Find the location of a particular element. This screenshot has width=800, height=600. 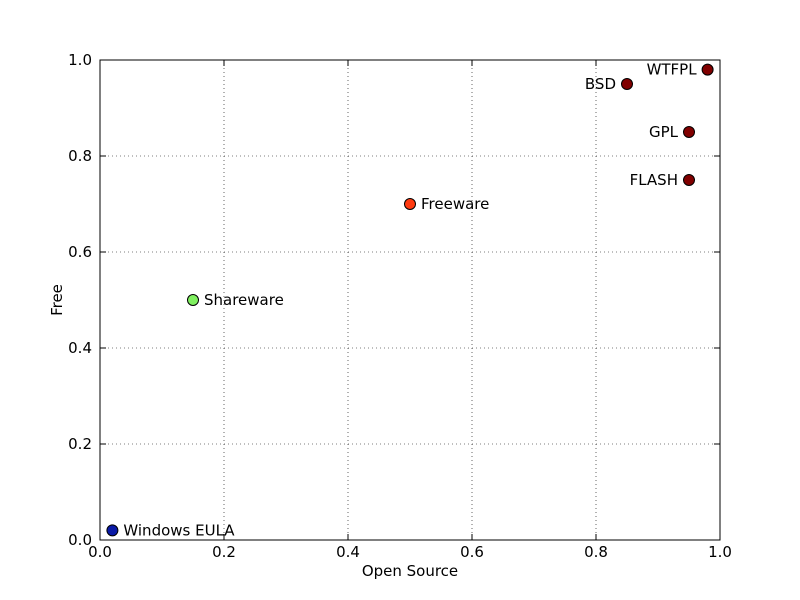

y-tick-label: 0.2 is located at coordinates (80, 444).